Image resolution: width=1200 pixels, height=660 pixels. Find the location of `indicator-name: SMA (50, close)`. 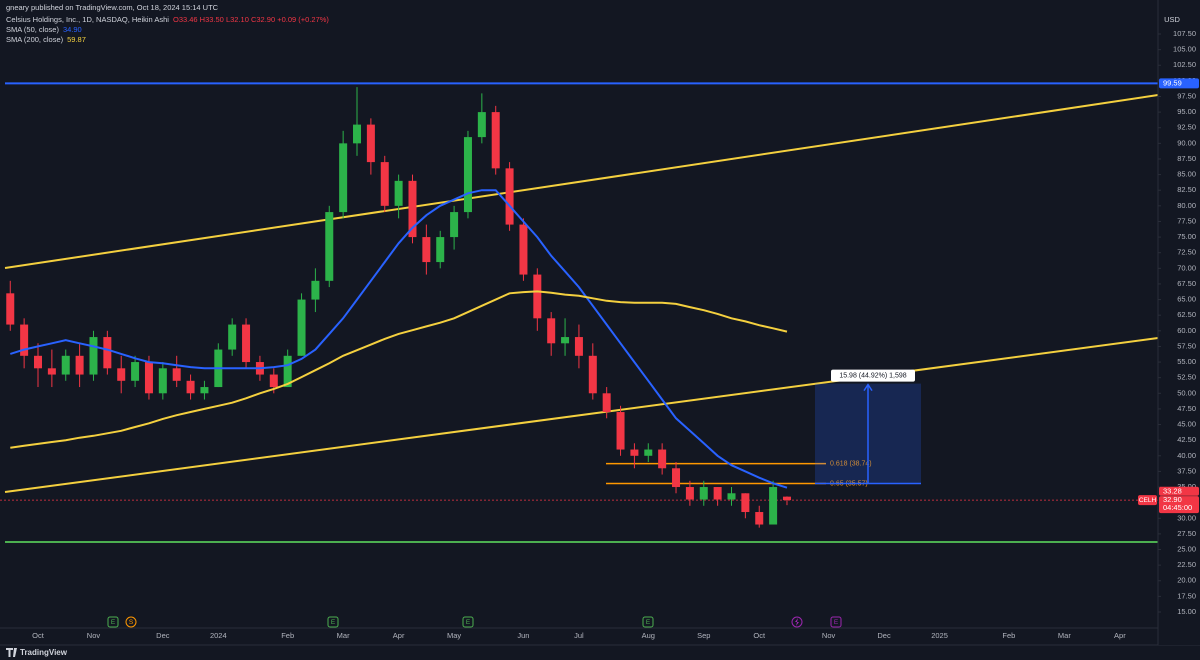

indicator-name: SMA (50, close) is located at coordinates (32, 29).